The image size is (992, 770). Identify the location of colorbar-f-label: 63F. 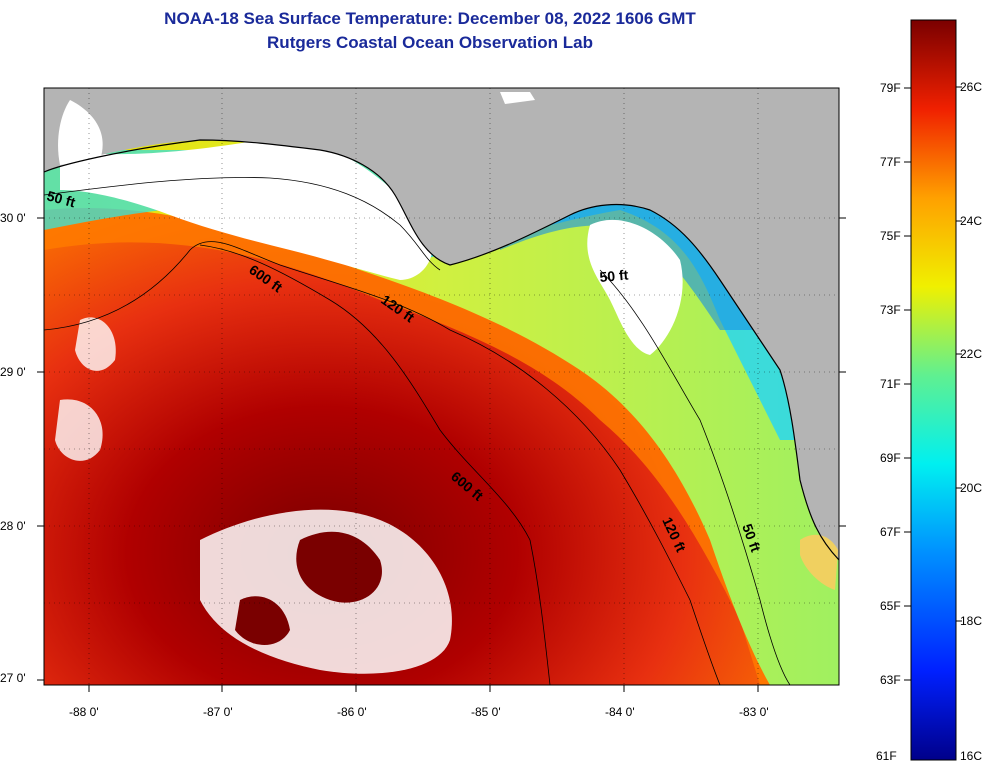
(890, 680).